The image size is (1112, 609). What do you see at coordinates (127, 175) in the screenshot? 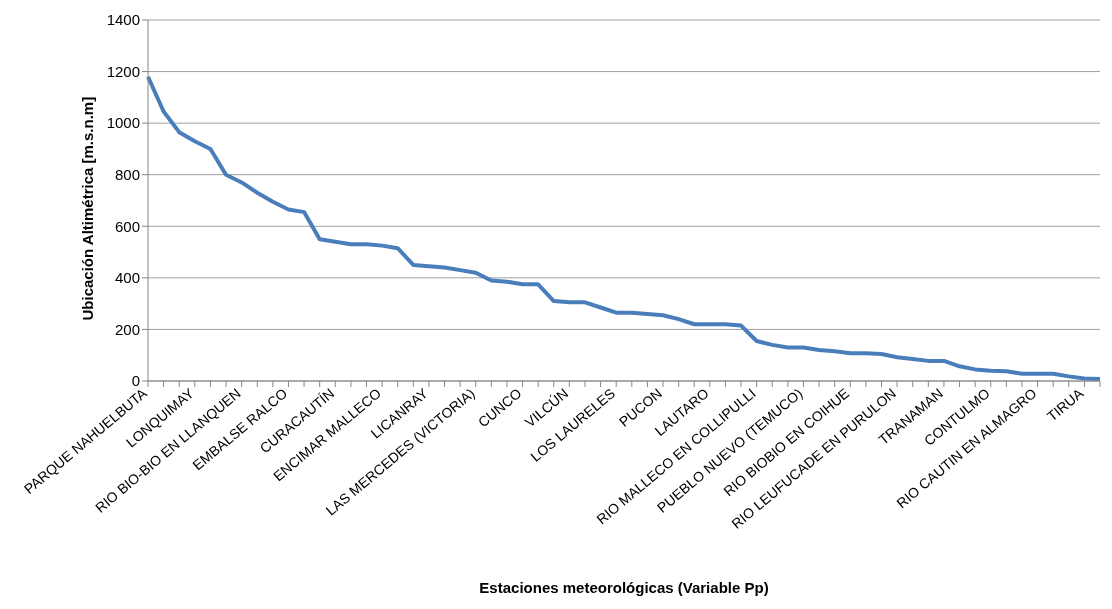
I see `y-tick-label: 800` at bounding box center [127, 175].